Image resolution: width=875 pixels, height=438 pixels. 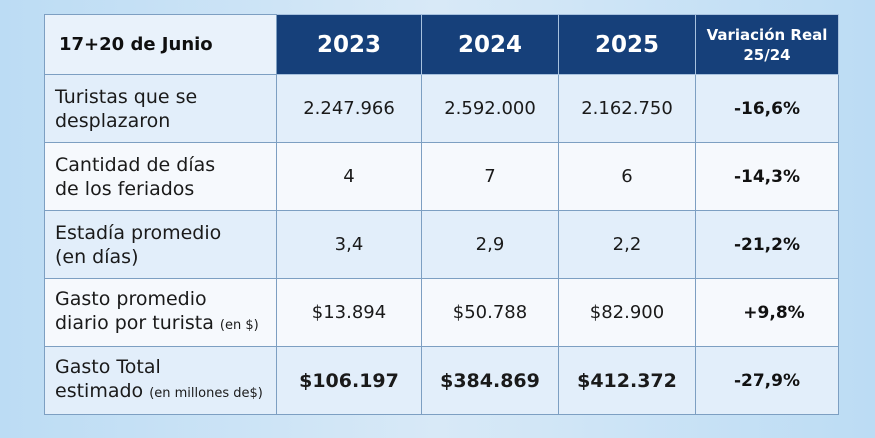 I want to click on cell-2023: 4, so click(x=349, y=176).